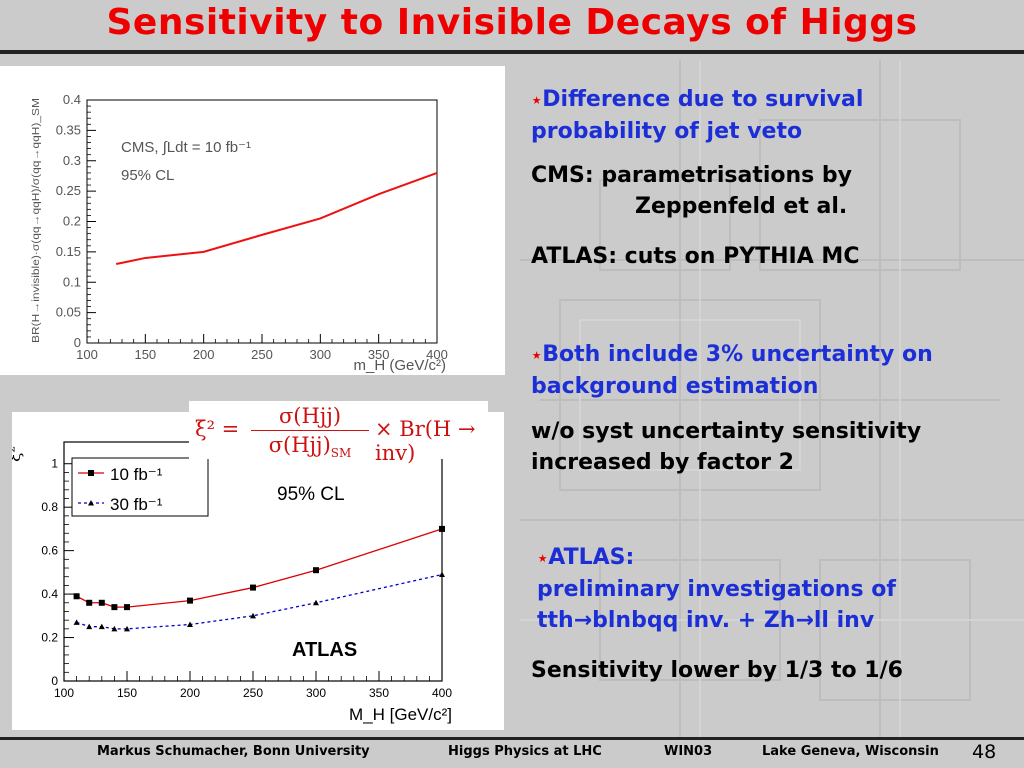  What do you see at coordinates (54, 464) in the screenshot?
I see `y-tick-label: 1` at bounding box center [54, 464].